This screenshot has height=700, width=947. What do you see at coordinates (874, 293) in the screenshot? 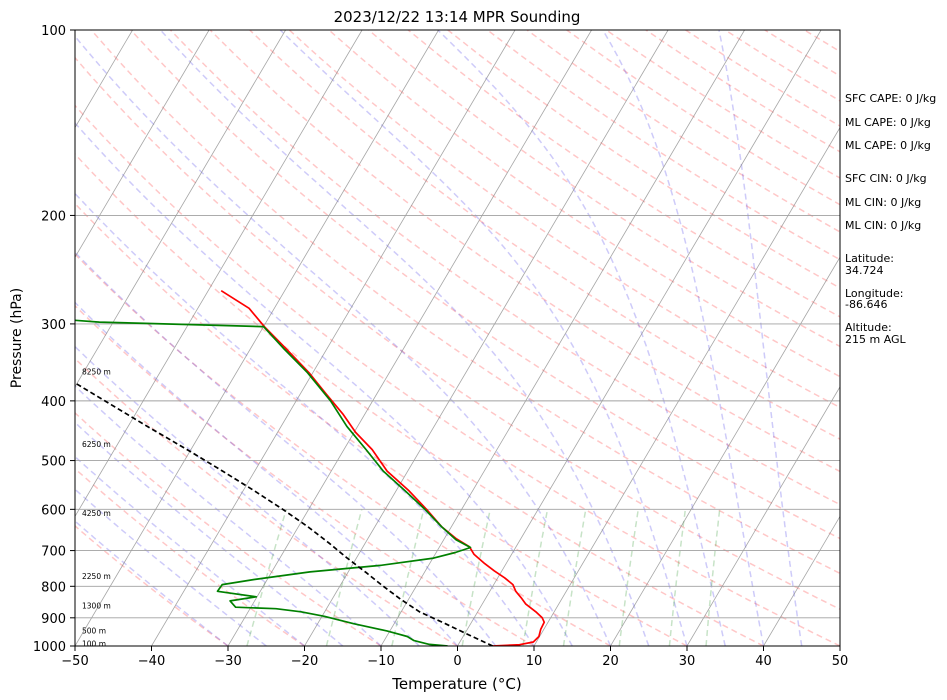
I see `longitude-label: Longitude:` at bounding box center [874, 293].